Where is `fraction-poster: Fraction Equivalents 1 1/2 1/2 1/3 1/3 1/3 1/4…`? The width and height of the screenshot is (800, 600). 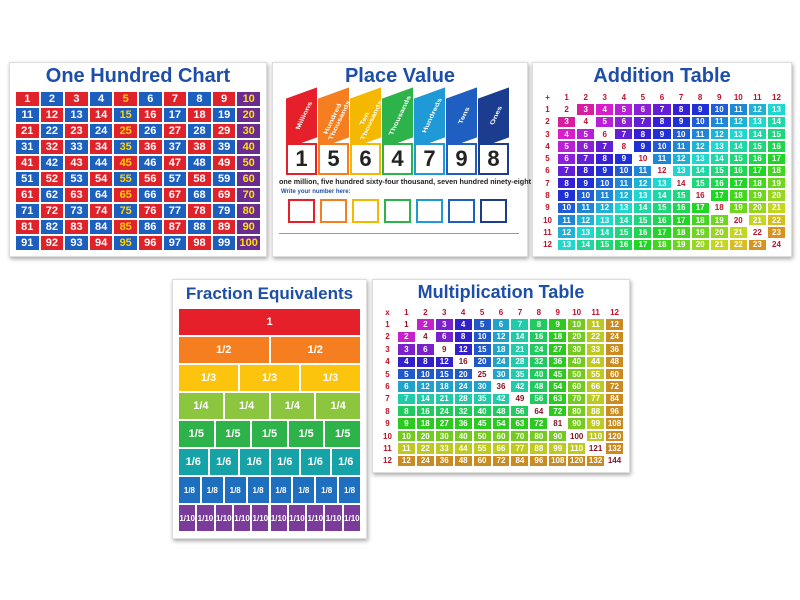 fraction-poster: Fraction Equivalents 1 1/2 1/2 1/3 1/3 1/3 1/4… is located at coordinates (269, 409).